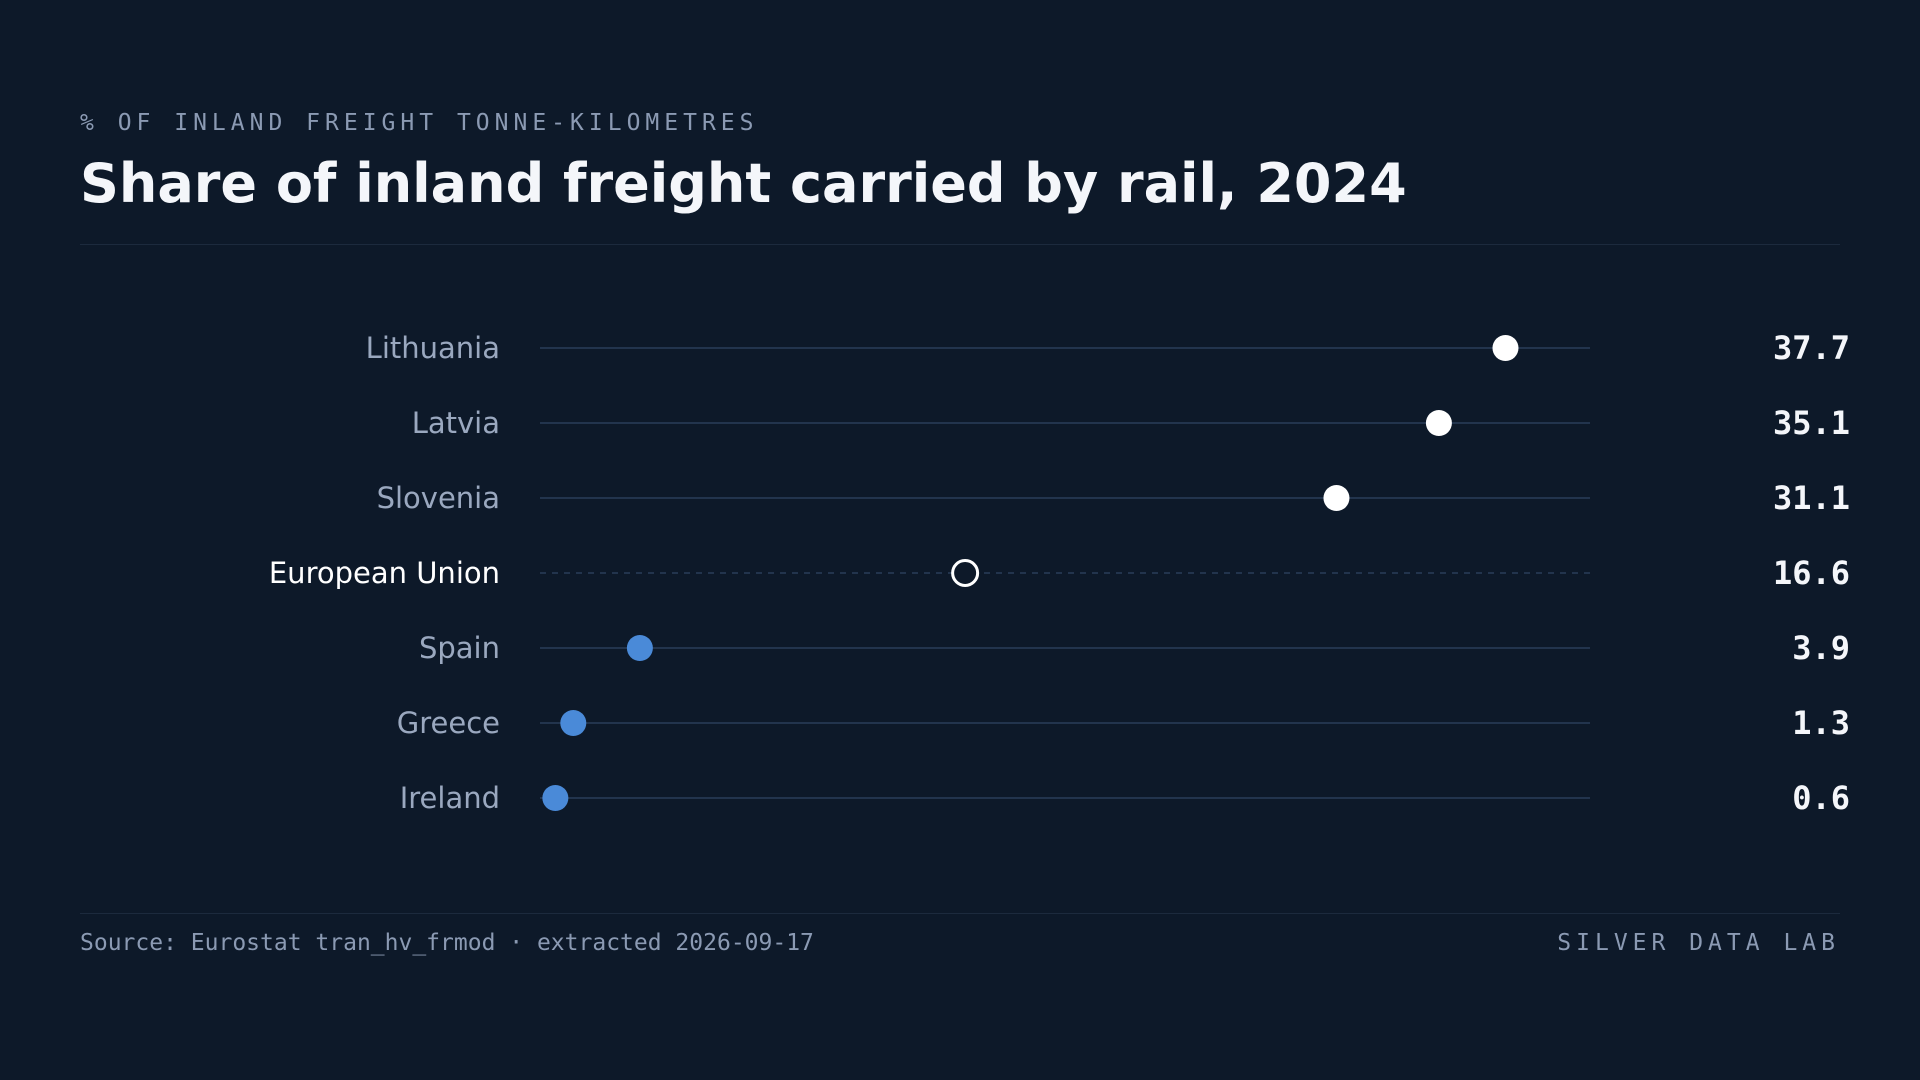  Describe the element at coordinates (960, 244) in the screenshot. I see `header-divider` at that location.